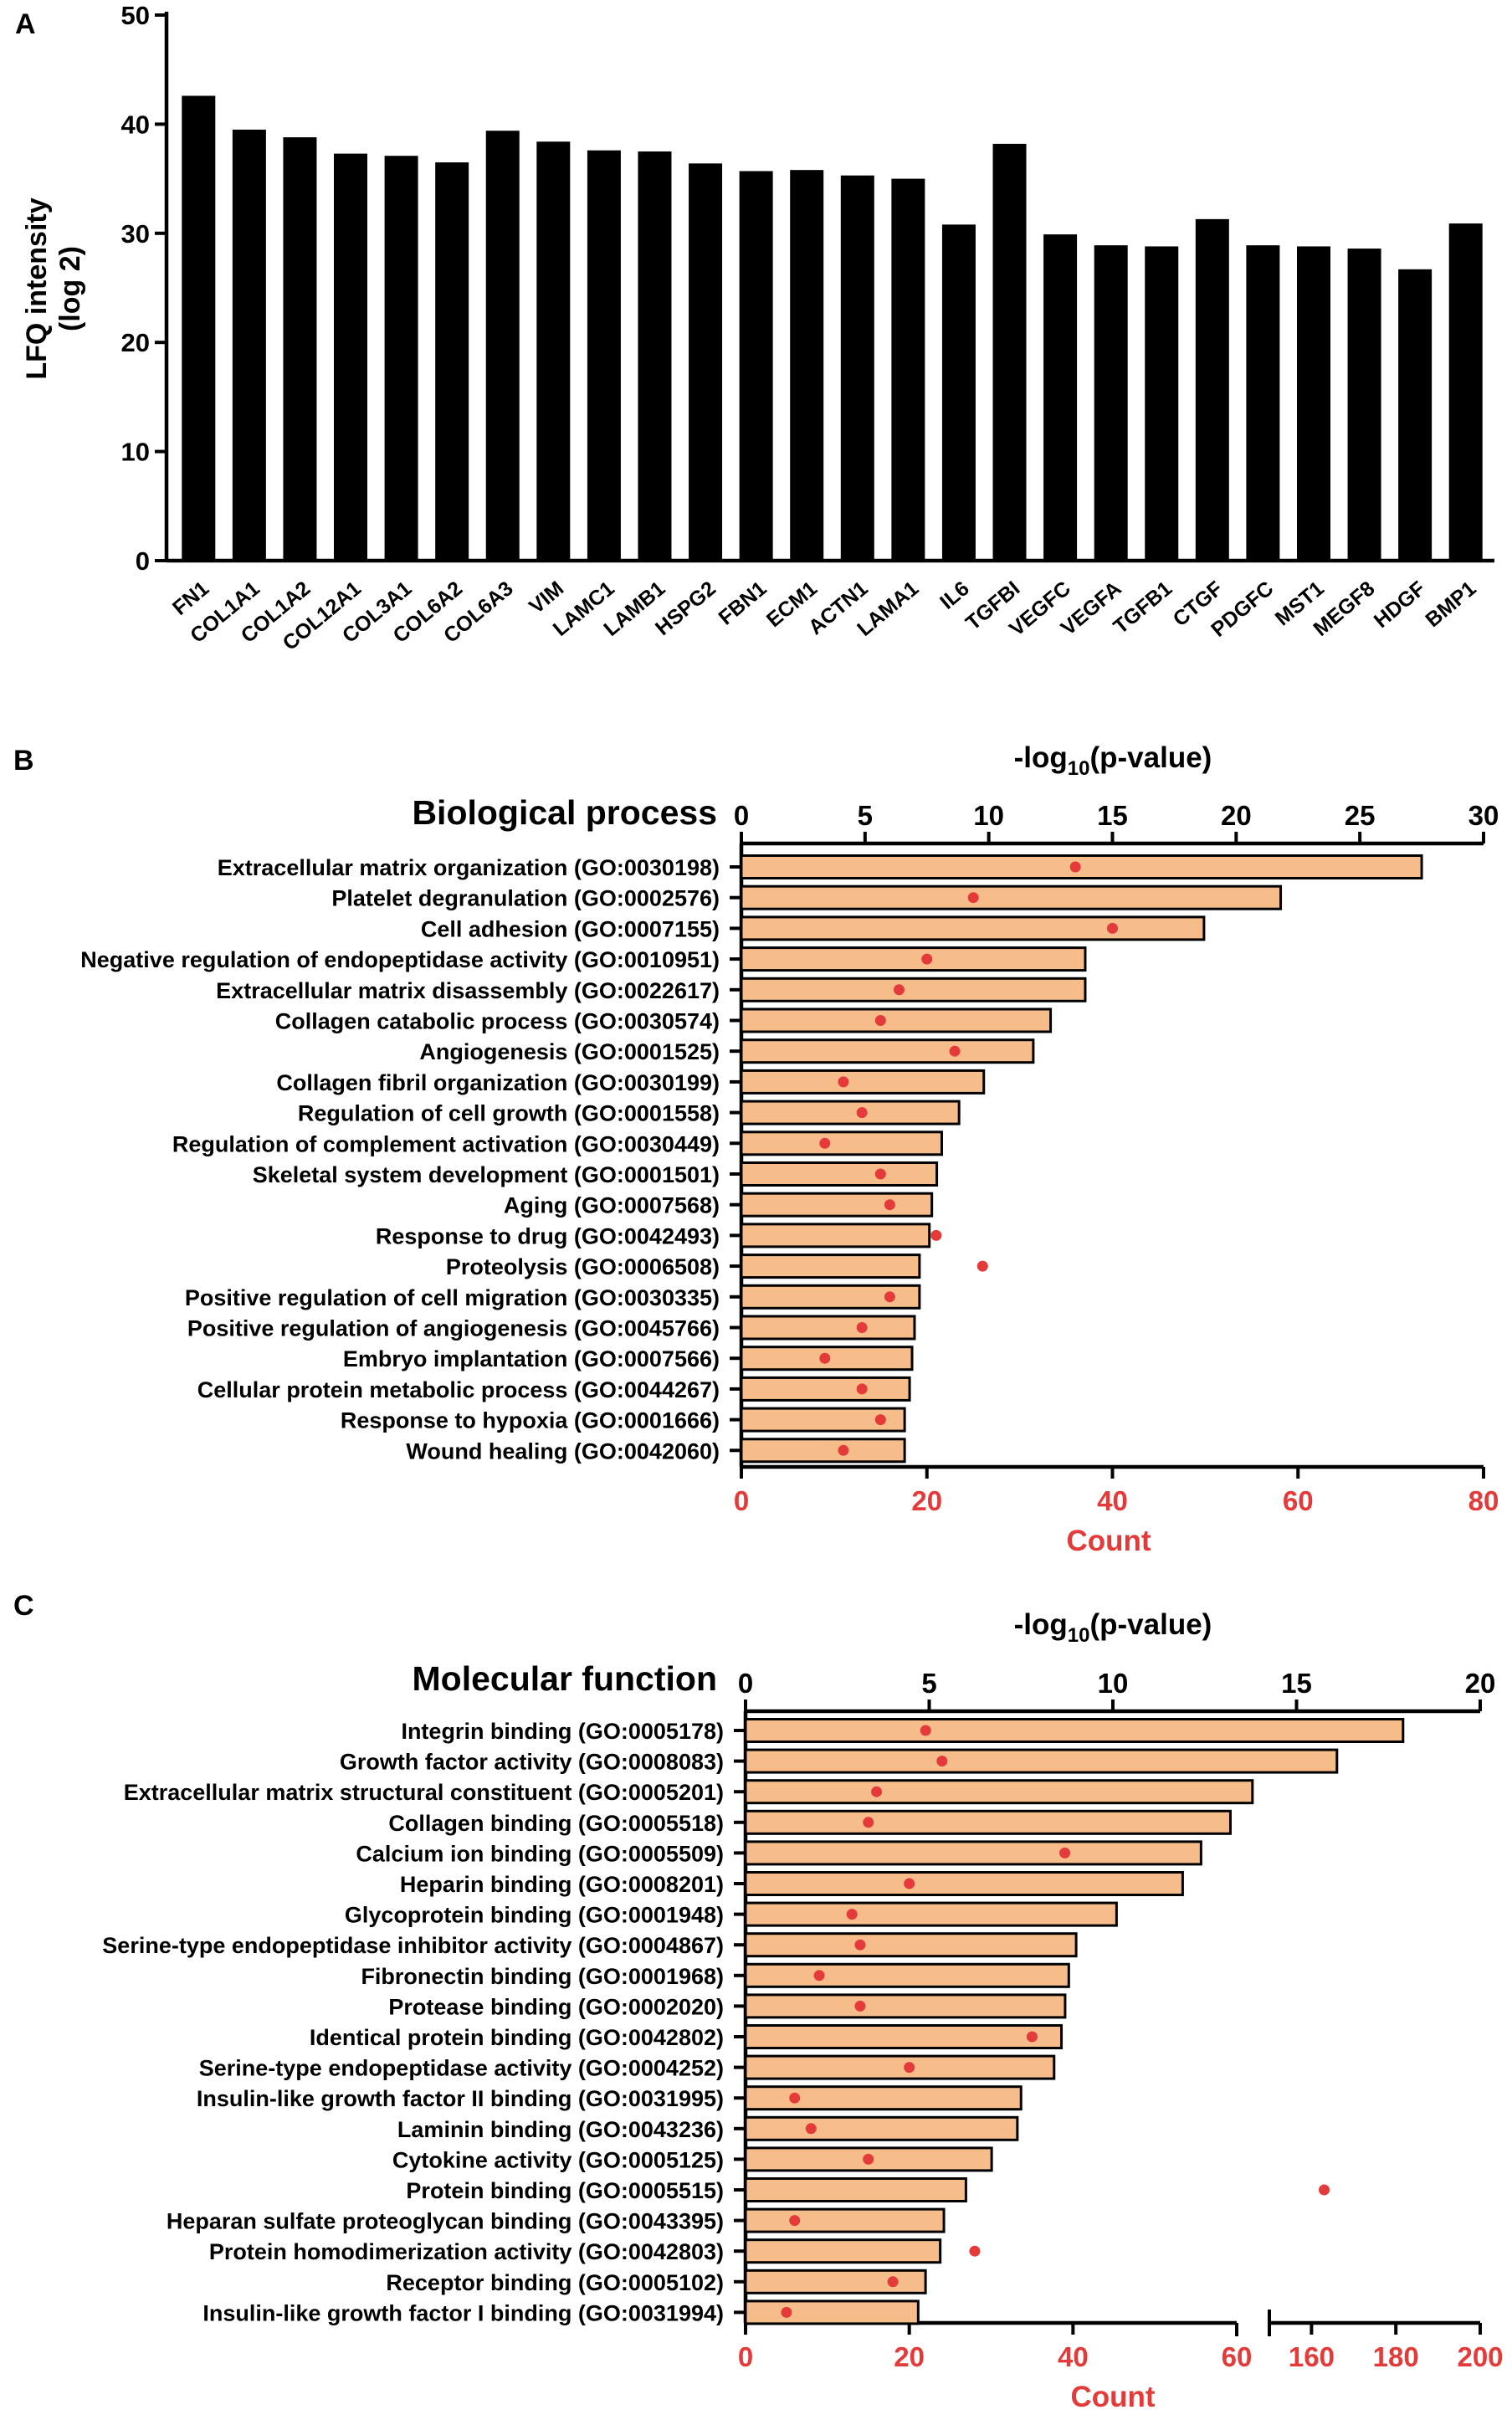 The width and height of the screenshot is (1512, 2425). Describe the element at coordinates (25, 24) in the screenshot. I see `panel-a-label: A` at that location.